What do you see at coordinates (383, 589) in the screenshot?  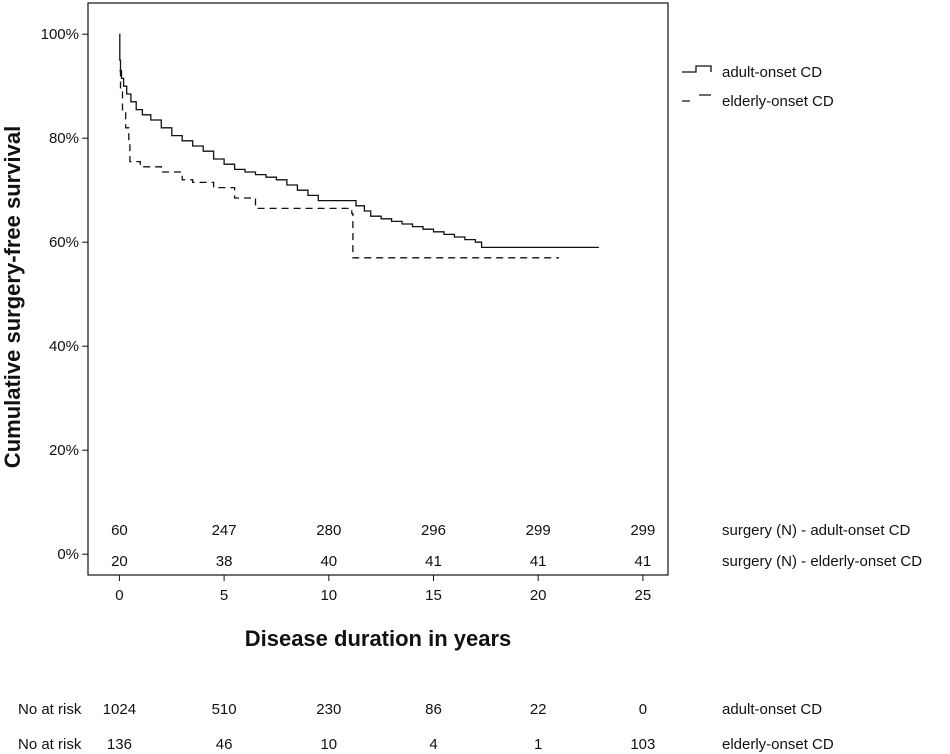 I see `x-axis: 0 5 10 15 20 25` at bounding box center [383, 589].